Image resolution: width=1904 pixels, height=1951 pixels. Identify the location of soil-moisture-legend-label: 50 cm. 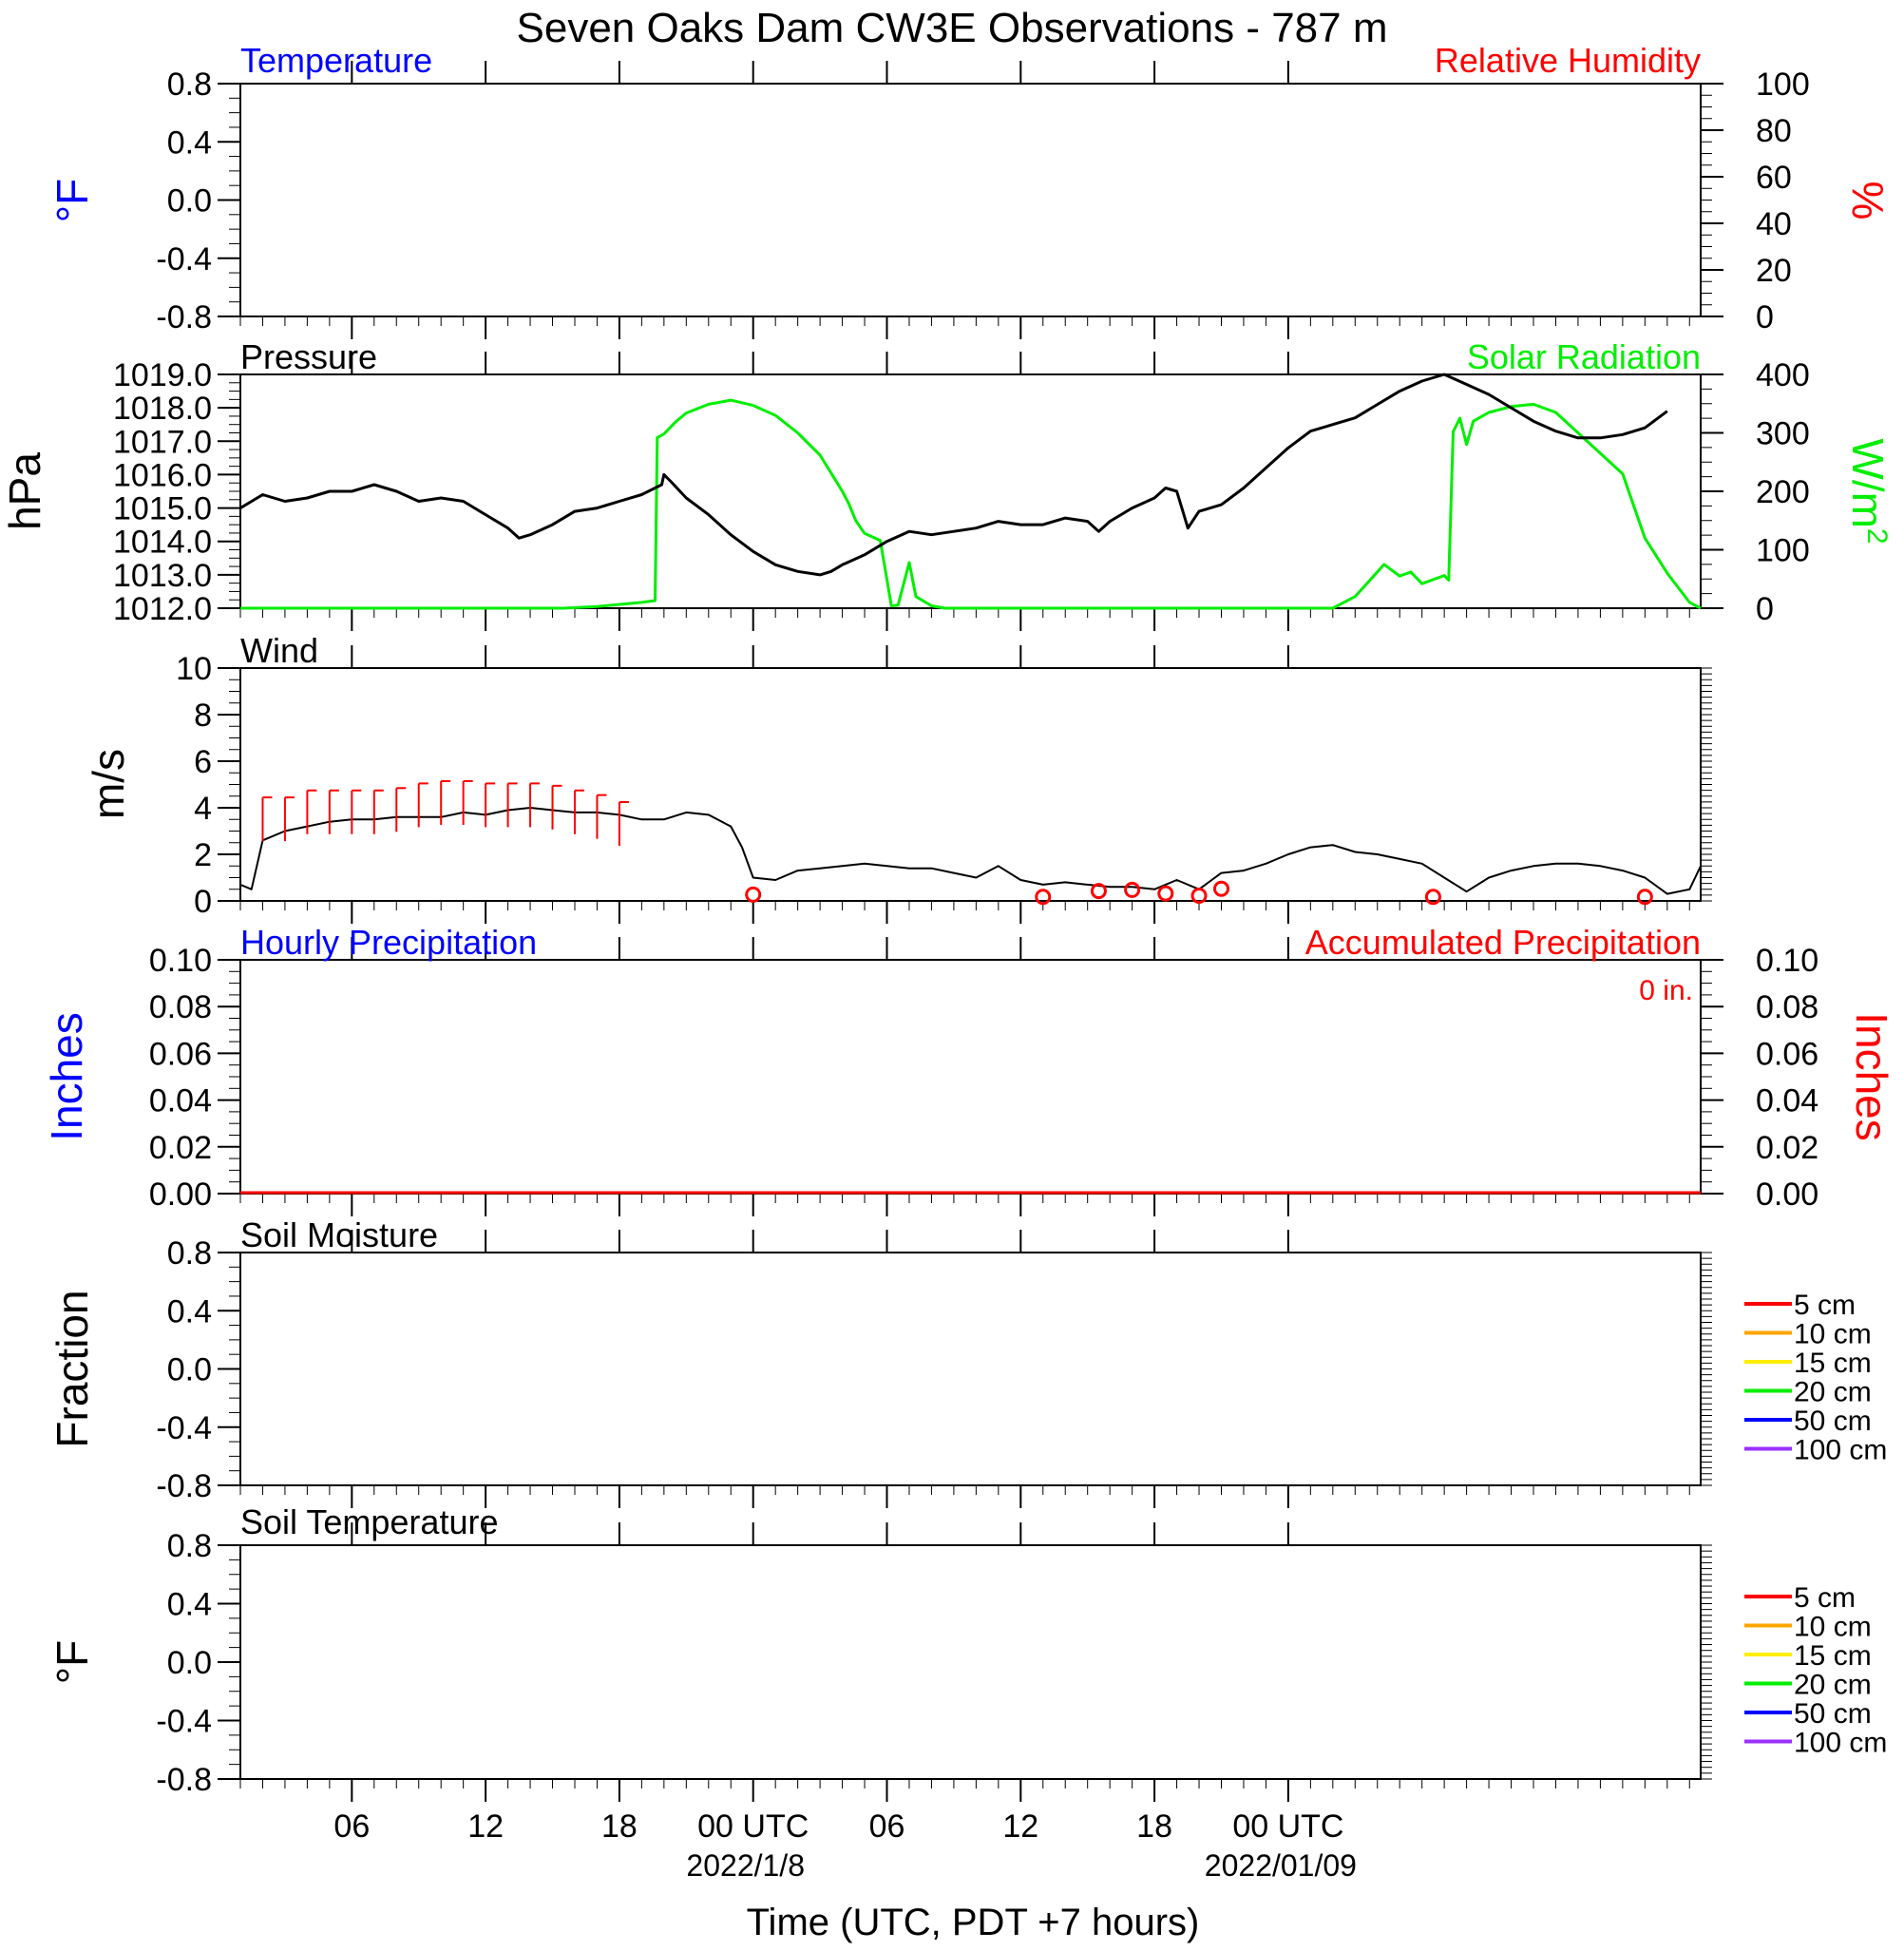
(1833, 1421).